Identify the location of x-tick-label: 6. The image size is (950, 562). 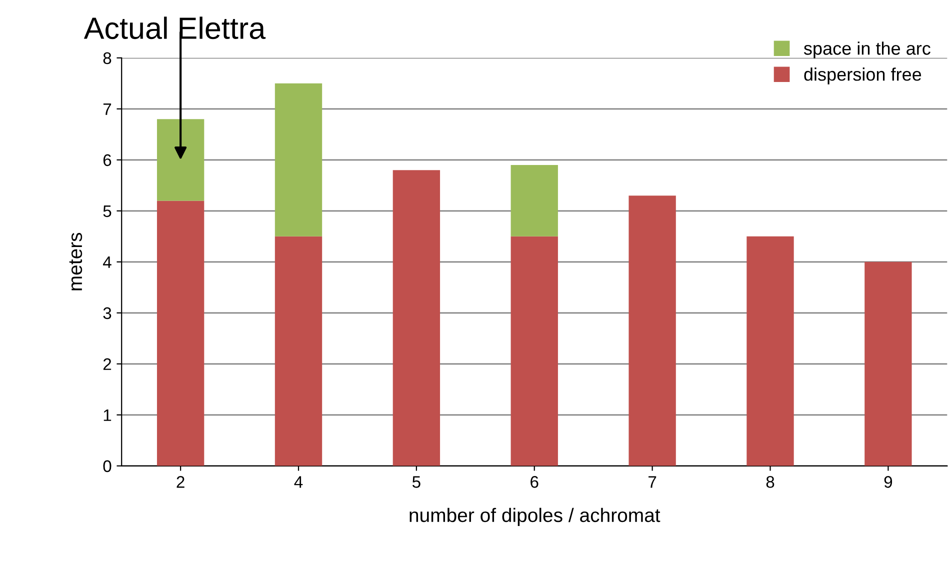
(534, 482).